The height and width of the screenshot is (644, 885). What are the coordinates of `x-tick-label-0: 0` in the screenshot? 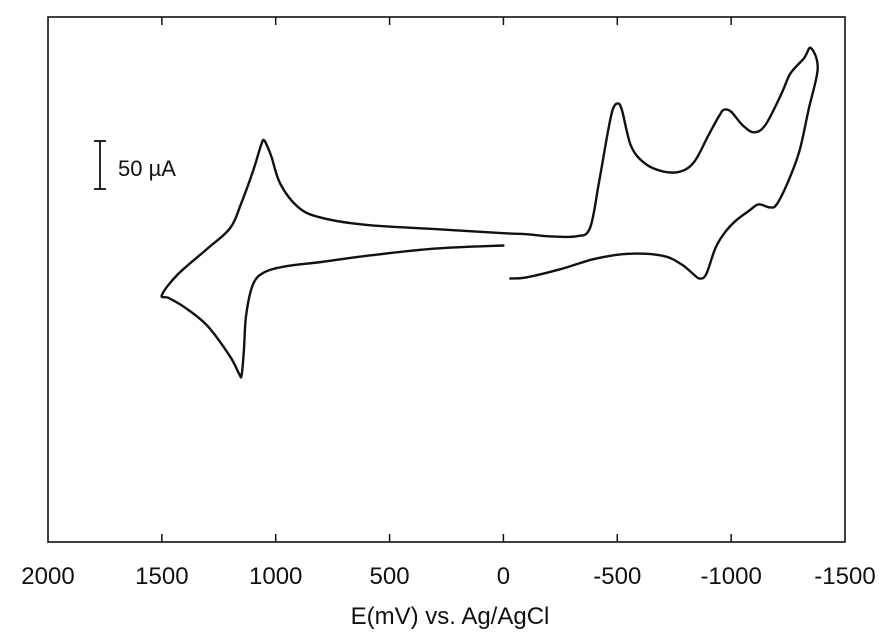 It's located at (503, 576).